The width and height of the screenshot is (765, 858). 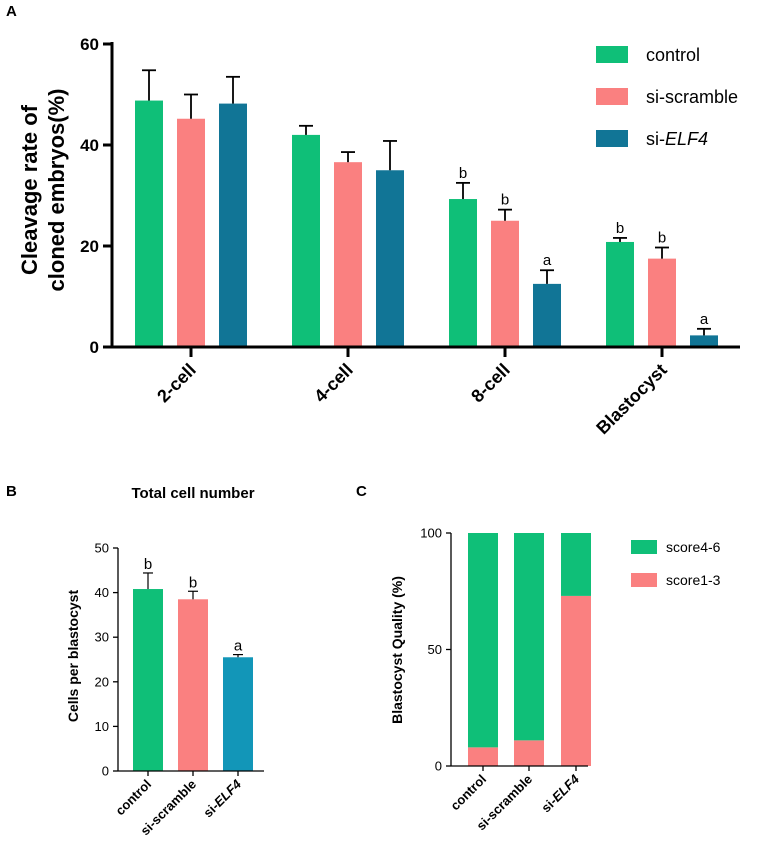 I want to click on bar-si-scramble-8-cell, so click(x=505, y=283).